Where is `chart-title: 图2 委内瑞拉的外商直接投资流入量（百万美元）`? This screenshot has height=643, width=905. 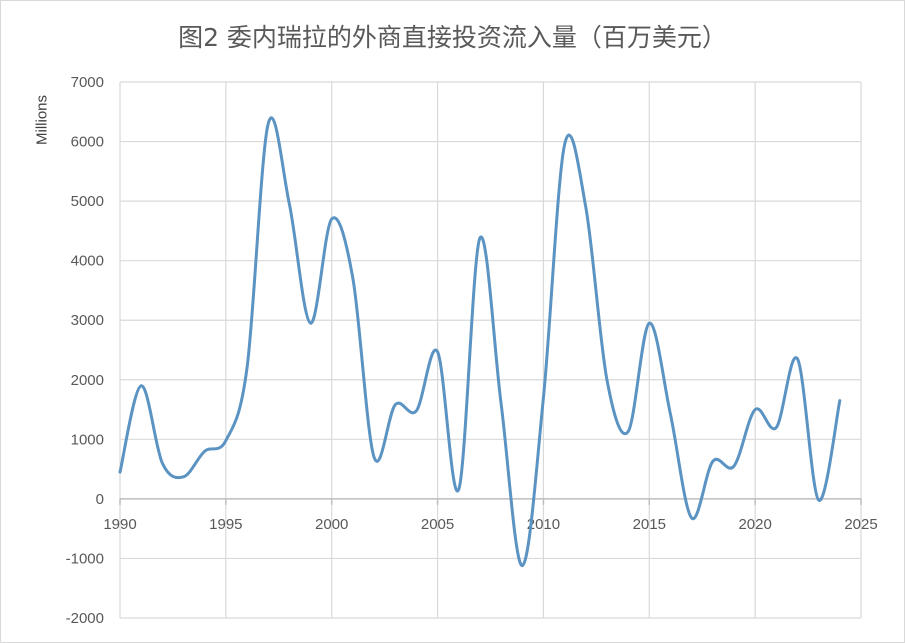
chart-title: 图2 委内瑞拉的外商直接投资流入量（百万美元） is located at coordinates (452, 37).